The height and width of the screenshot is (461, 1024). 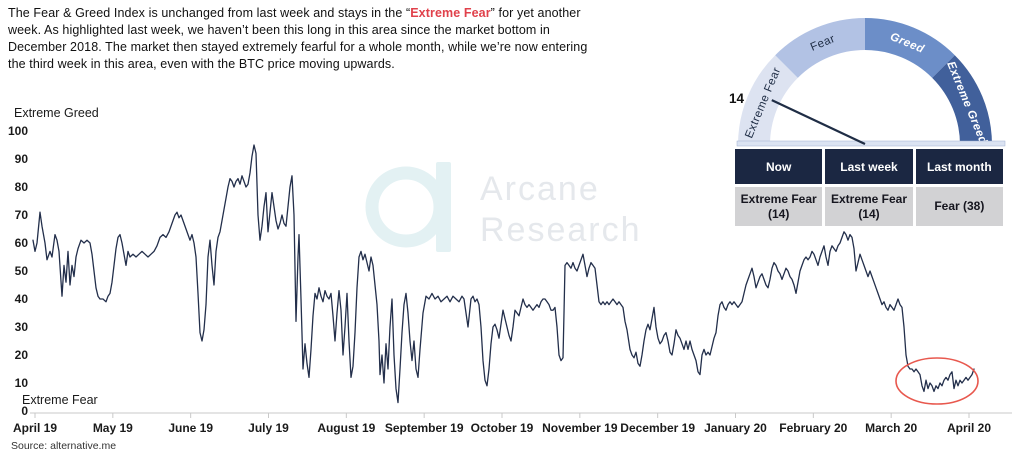 What do you see at coordinates (22, 159) in the screenshot?
I see `y-tick-label: 90` at bounding box center [22, 159].